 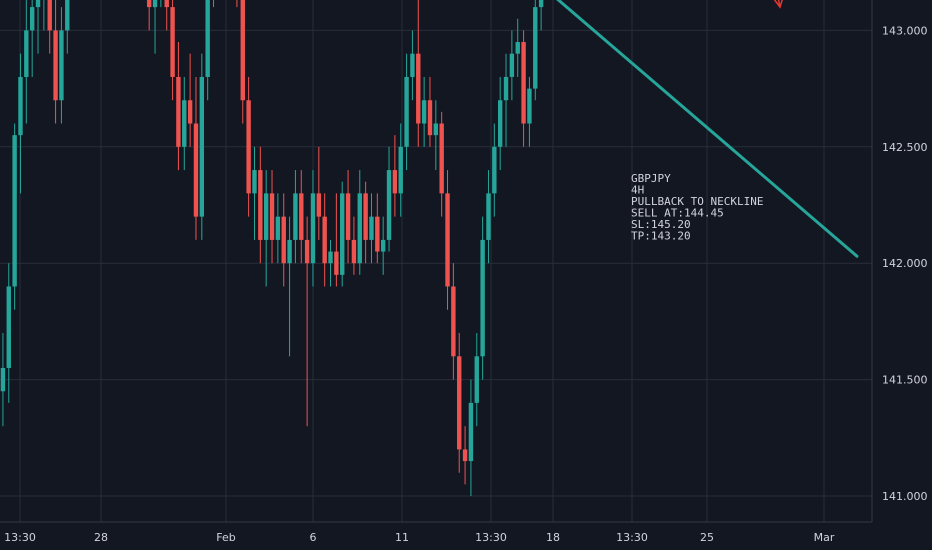 What do you see at coordinates (749, 4) in the screenshot?
I see `sell-arrow` at bounding box center [749, 4].